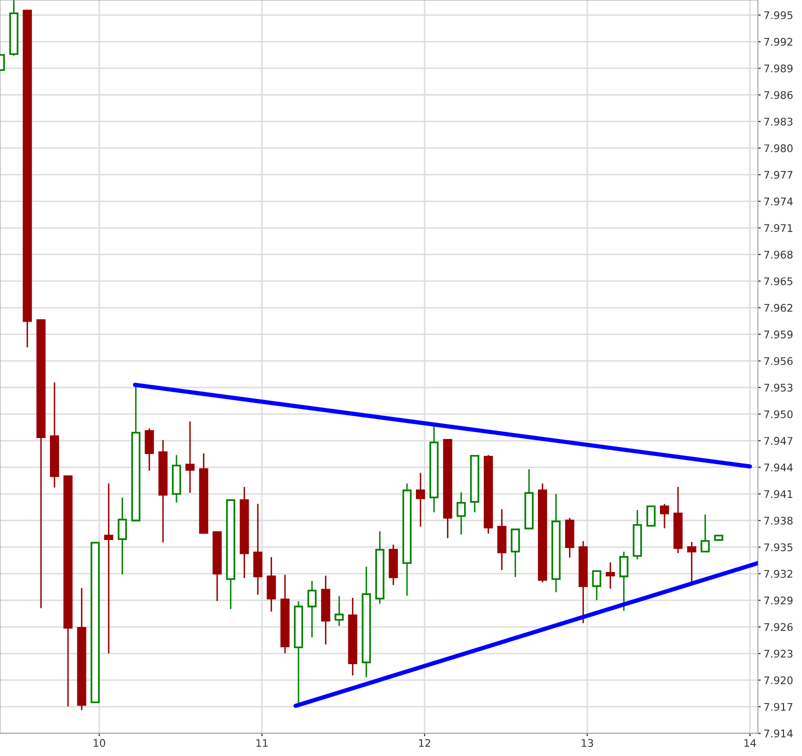 This screenshot has width=802, height=756. What do you see at coordinates (778, 547) in the screenshot?
I see `y-tick-label: 7.935` at bounding box center [778, 547].